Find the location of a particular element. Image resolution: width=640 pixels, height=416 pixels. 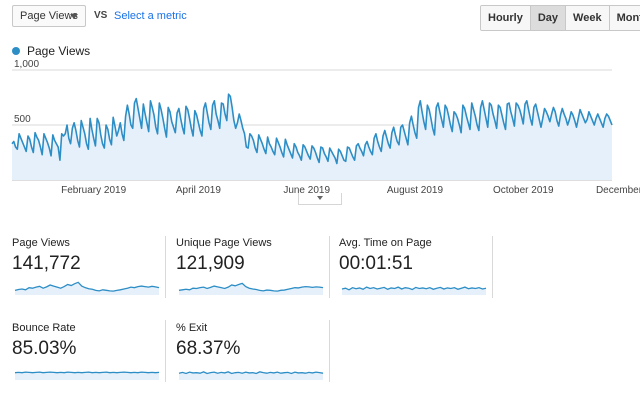

metric-card-bounce-rate: Bounce Rate 85.03% is located at coordinates (87, 358).